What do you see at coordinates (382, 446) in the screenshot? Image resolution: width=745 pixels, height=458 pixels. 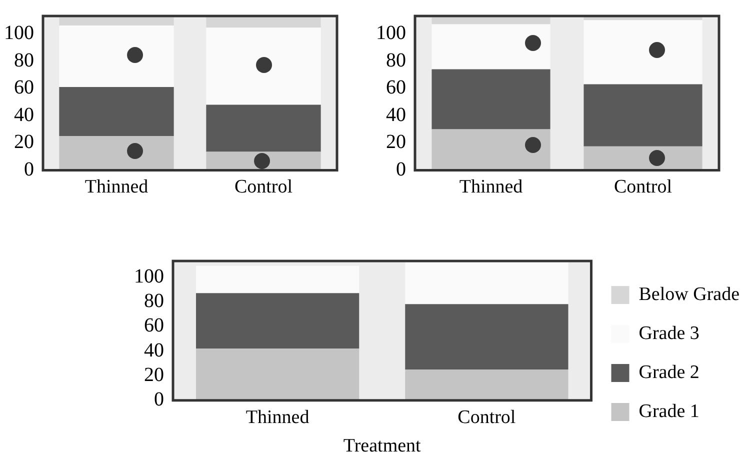 I see `x-axis-title: Treatment` at bounding box center [382, 446].